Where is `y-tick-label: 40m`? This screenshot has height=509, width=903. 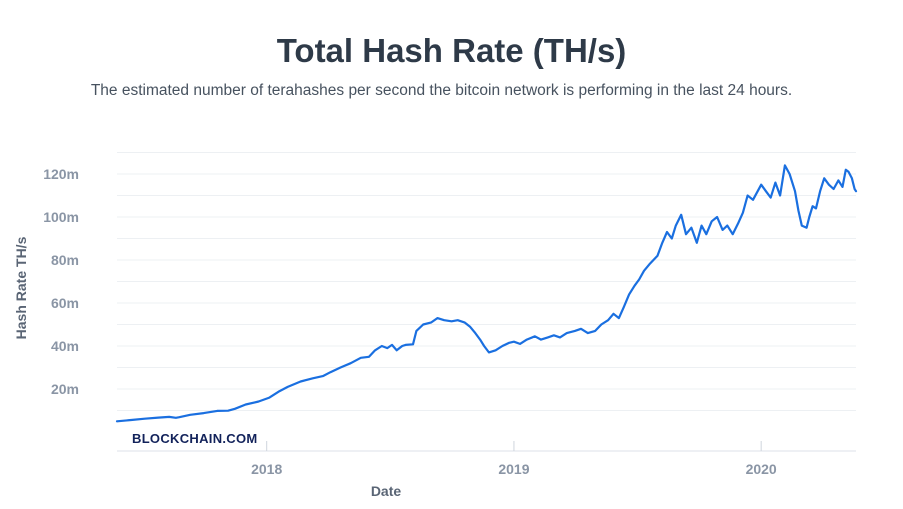
y-tick-label: 40m is located at coordinates (65, 346).